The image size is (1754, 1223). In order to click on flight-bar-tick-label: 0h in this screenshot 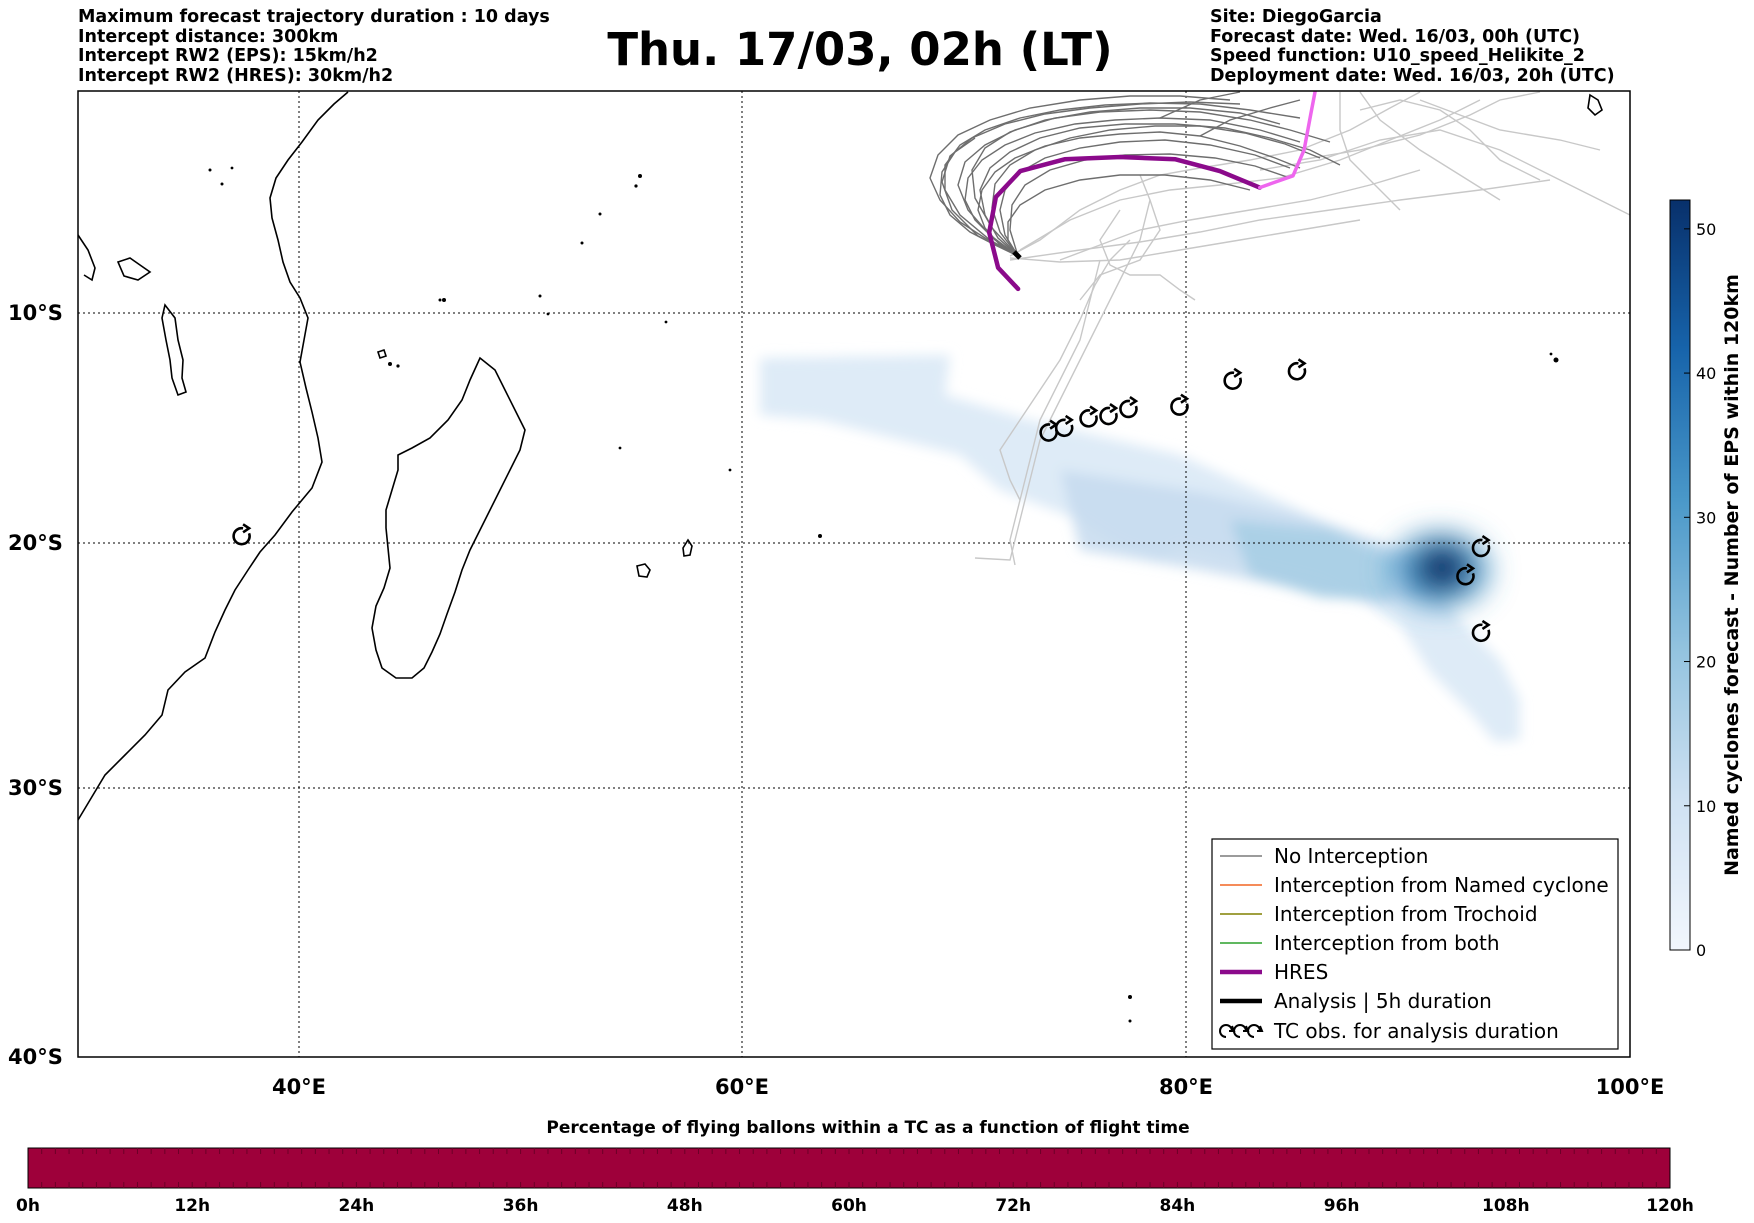, I will do `click(28, 1206)`.